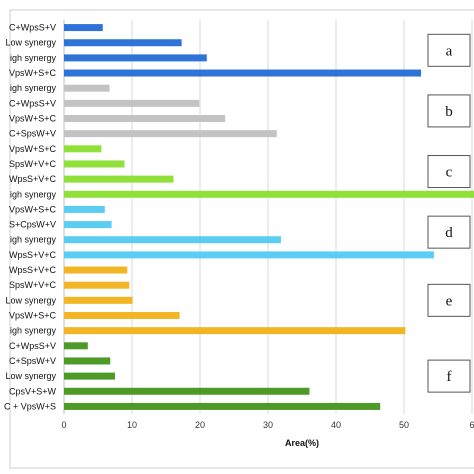 The image size is (474, 474). I want to click on x-axis-label: Area(%), so click(302, 443).